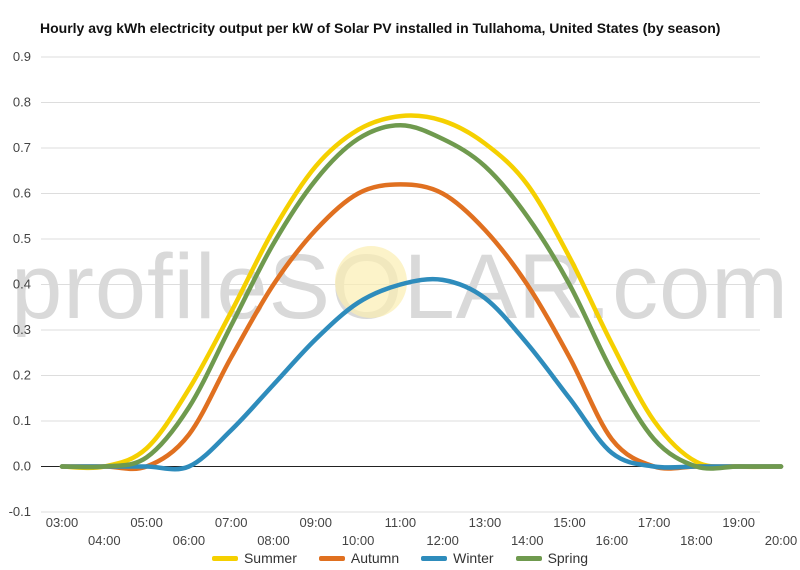 The height and width of the screenshot is (570, 800). What do you see at coordinates (62, 522) in the screenshot?
I see `x-tick-label: 03:00` at bounding box center [62, 522].